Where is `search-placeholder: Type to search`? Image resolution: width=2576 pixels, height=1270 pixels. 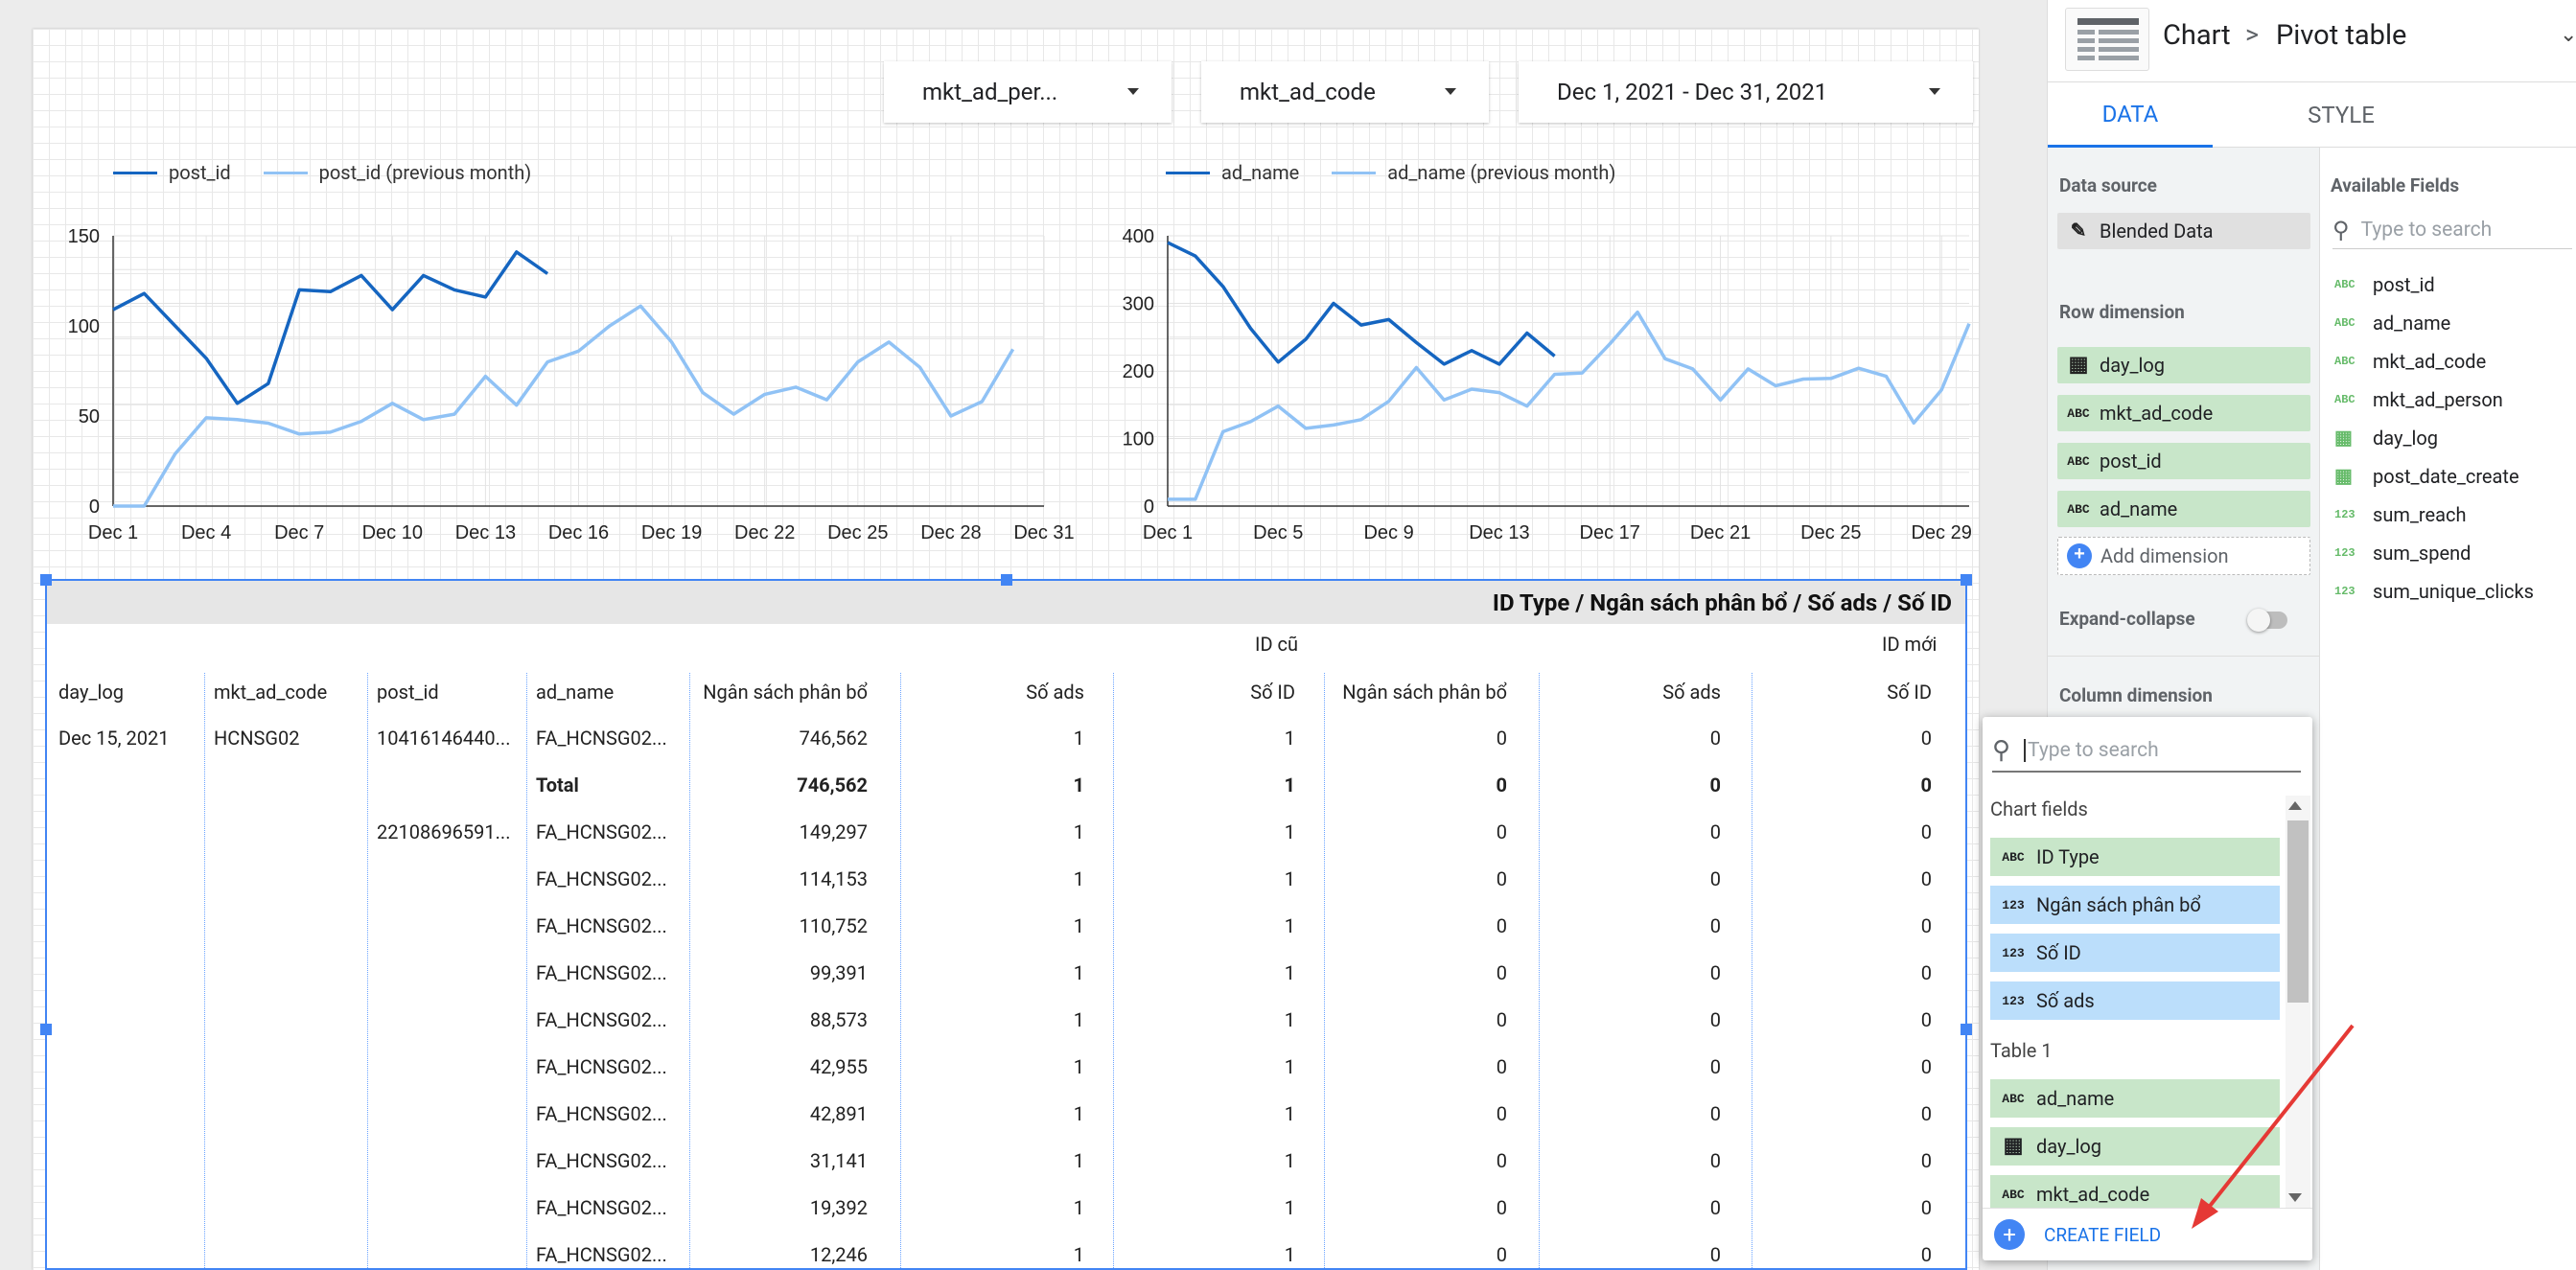 search-placeholder: Type to search is located at coordinates (2092, 750).